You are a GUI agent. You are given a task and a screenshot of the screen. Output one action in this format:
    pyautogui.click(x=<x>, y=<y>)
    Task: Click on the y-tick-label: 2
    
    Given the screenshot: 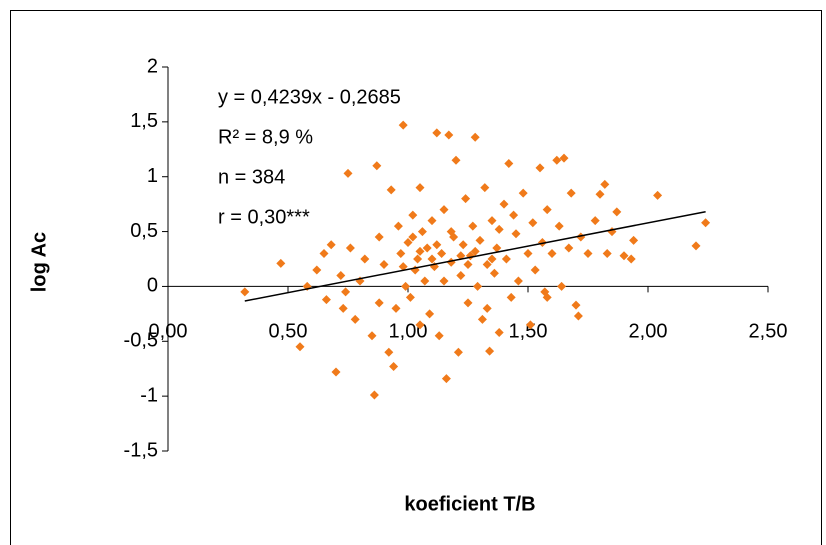 What is the action you would take?
    pyautogui.click(x=152, y=66)
    